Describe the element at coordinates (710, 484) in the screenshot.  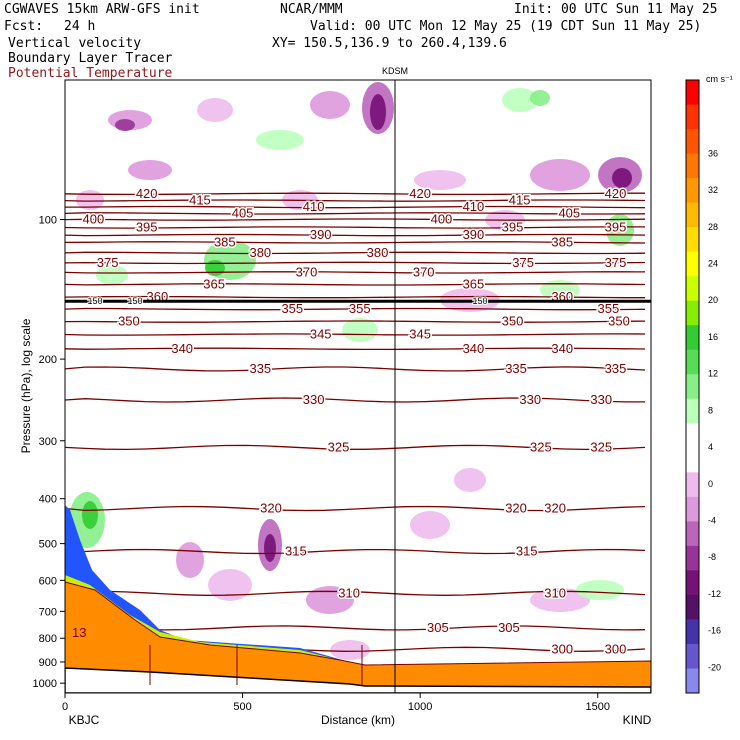
I see `colorbar-label: 0` at that location.